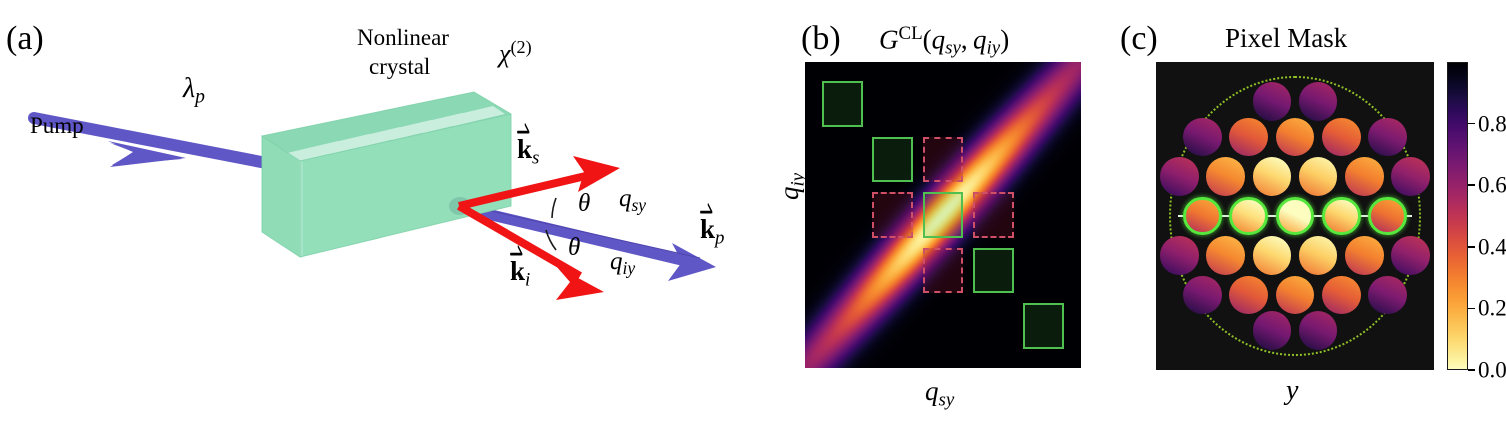 The height and width of the screenshot is (421, 1506). What do you see at coordinates (158, 142) in the screenshot?
I see `pump-beam-incoming` at bounding box center [158, 142].